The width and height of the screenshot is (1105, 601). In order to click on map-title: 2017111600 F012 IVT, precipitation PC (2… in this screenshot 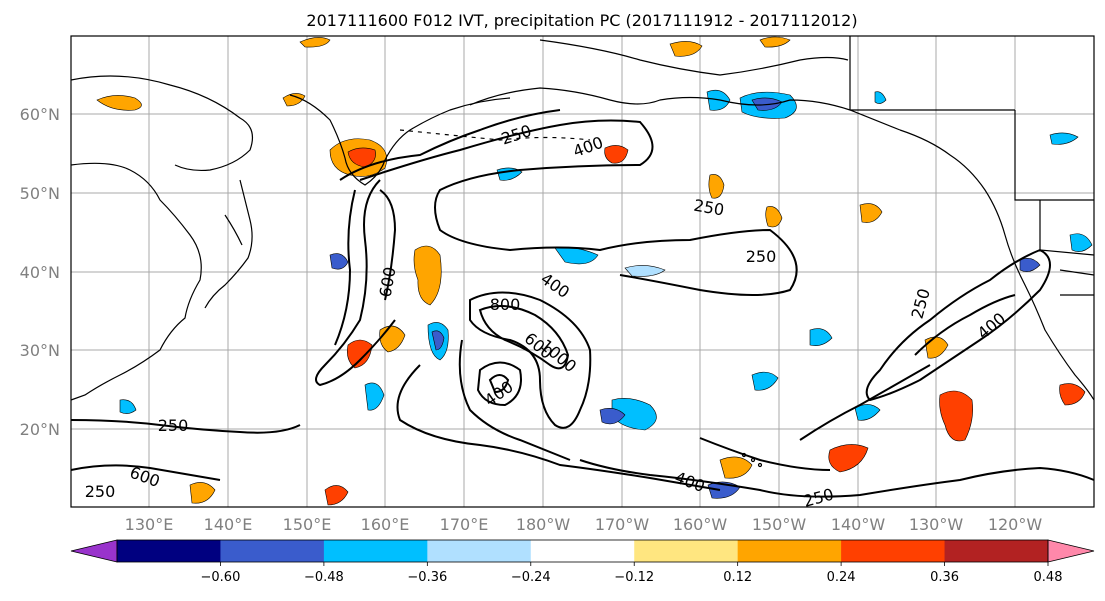, I will do `click(581, 20)`.